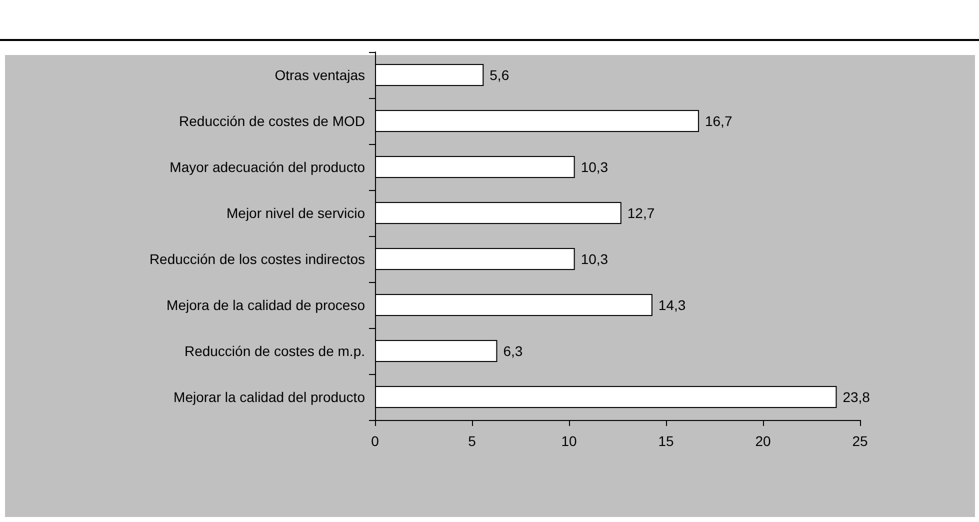  Describe the element at coordinates (672, 305) in the screenshot. I see `data-label: 14,3` at that location.